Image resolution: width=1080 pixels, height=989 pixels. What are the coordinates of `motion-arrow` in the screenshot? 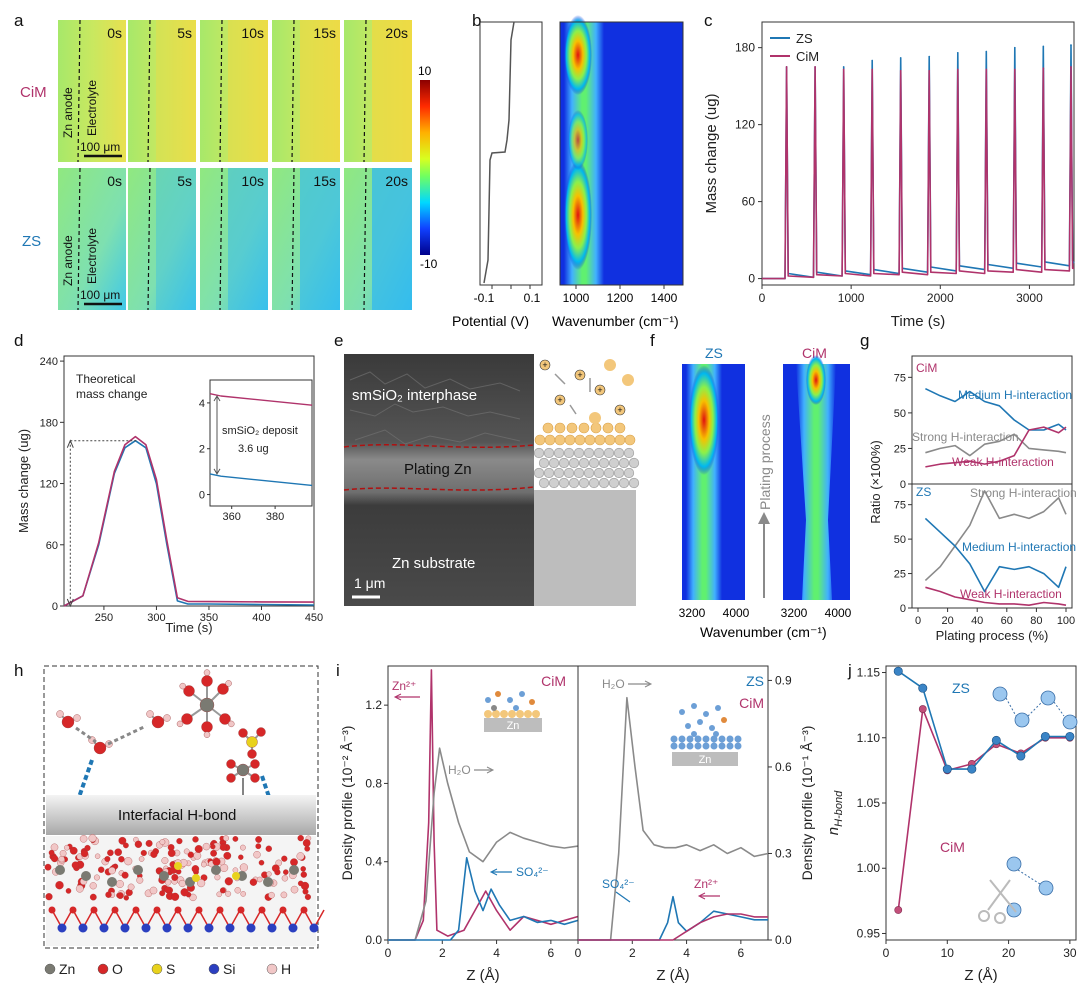 It's located at (573, 409).